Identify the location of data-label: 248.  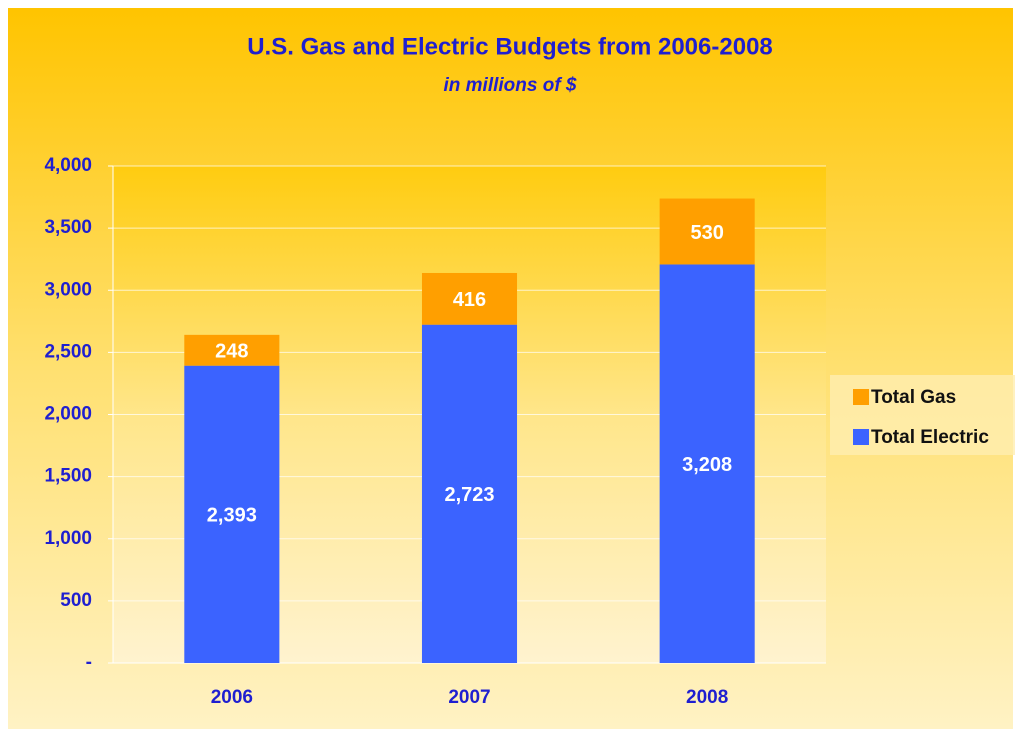
(231, 352).